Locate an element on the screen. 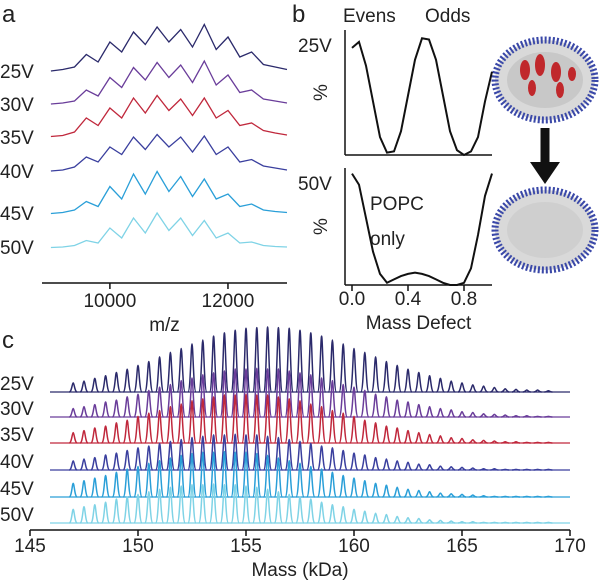  x-tick-label: 145 is located at coordinates (30, 546).